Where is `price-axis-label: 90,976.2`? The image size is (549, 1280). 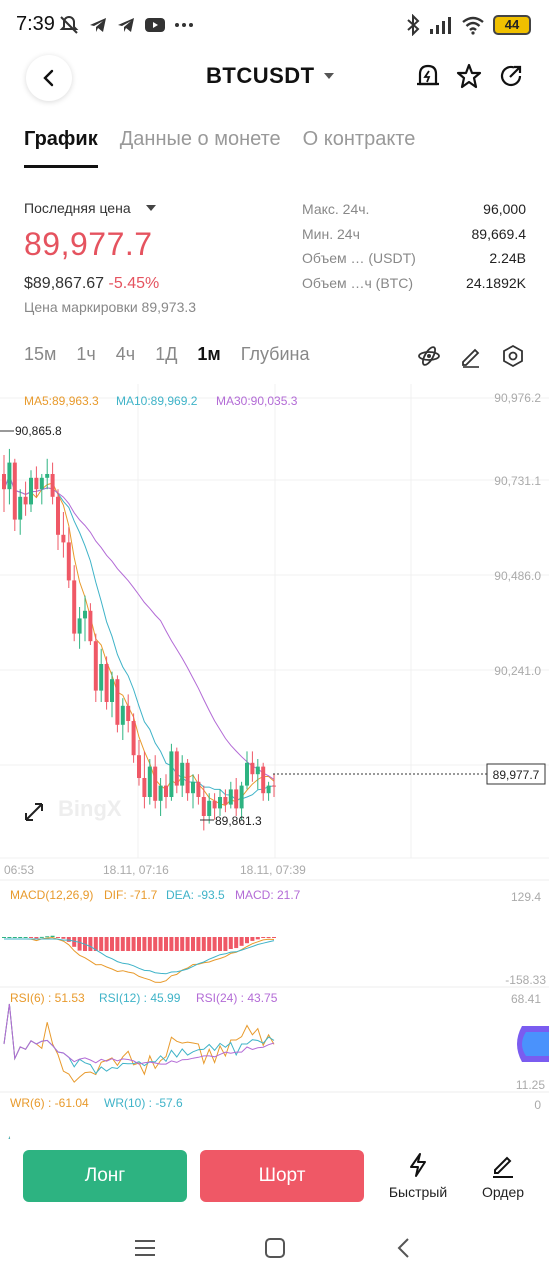 price-axis-label: 90,976.2 is located at coordinates (517, 398).